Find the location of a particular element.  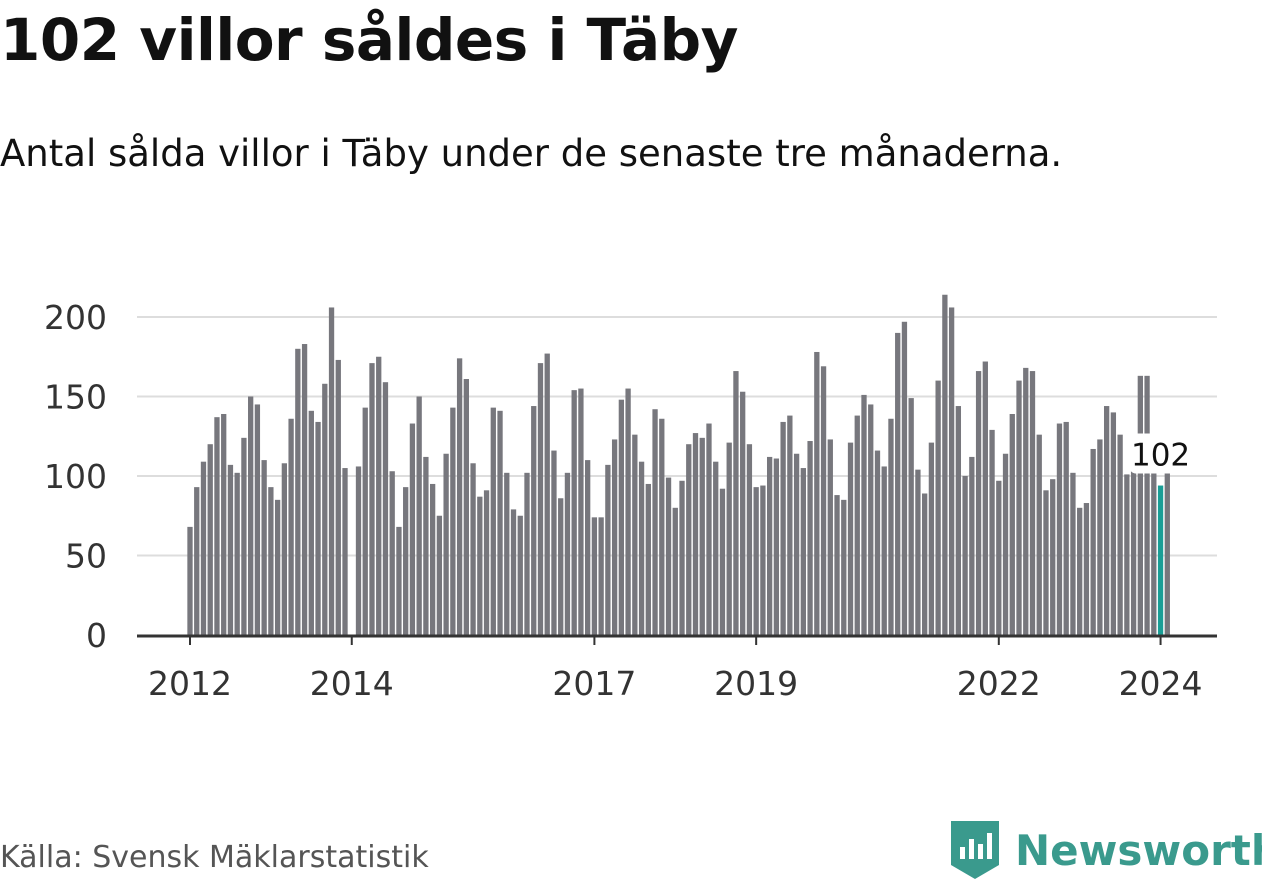

chart-title: 102 villor såldes i Täby is located at coordinates (369, 40).